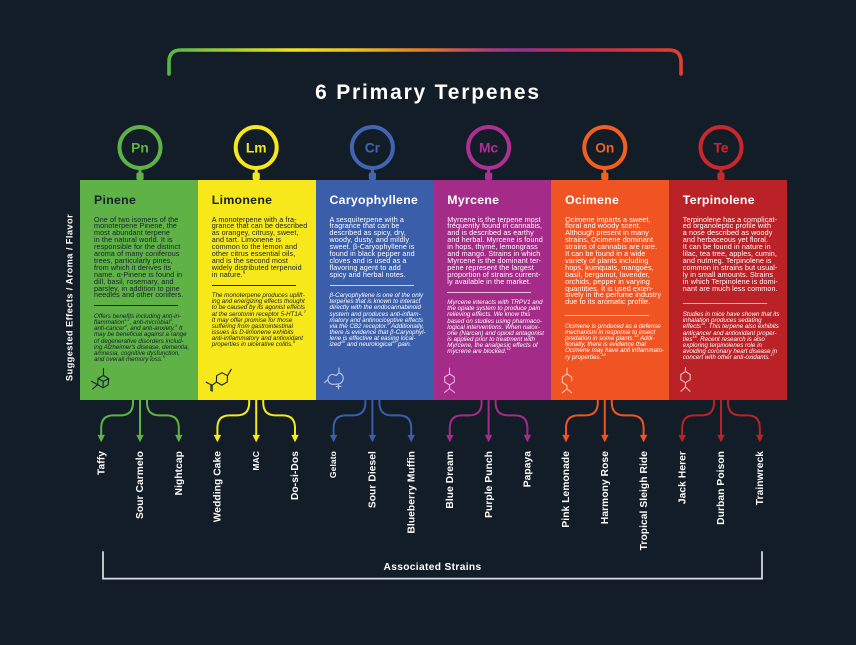 Image resolution: width=856 pixels, height=645 pixels. What do you see at coordinates (179, 473) in the screenshot?
I see `svg-text: Nightcap` at bounding box center [179, 473].